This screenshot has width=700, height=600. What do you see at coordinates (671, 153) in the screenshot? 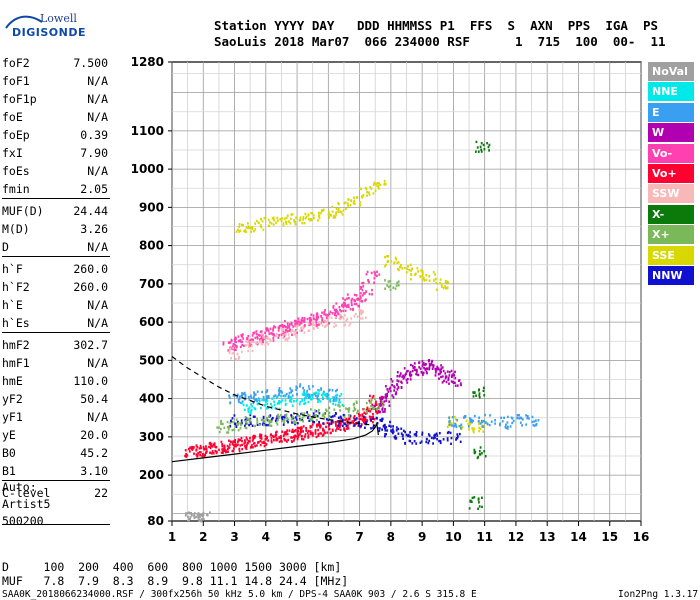
I see `legend-item: Vo-` at bounding box center [671, 153].